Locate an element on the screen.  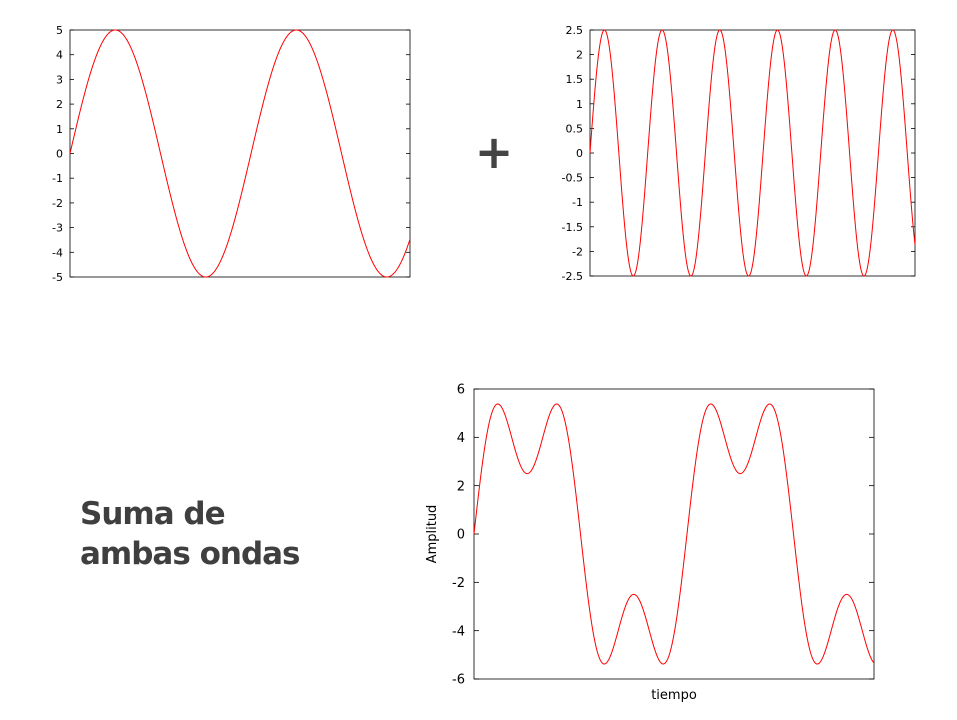
y-tick-label: 0.5 is located at coordinates (575, 128).